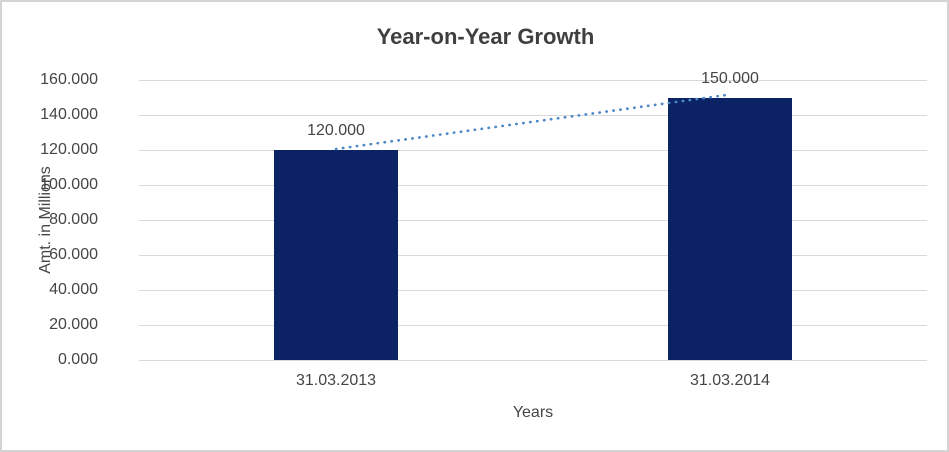 The width and height of the screenshot is (949, 452). I want to click on data-label: 150.000, so click(730, 78).